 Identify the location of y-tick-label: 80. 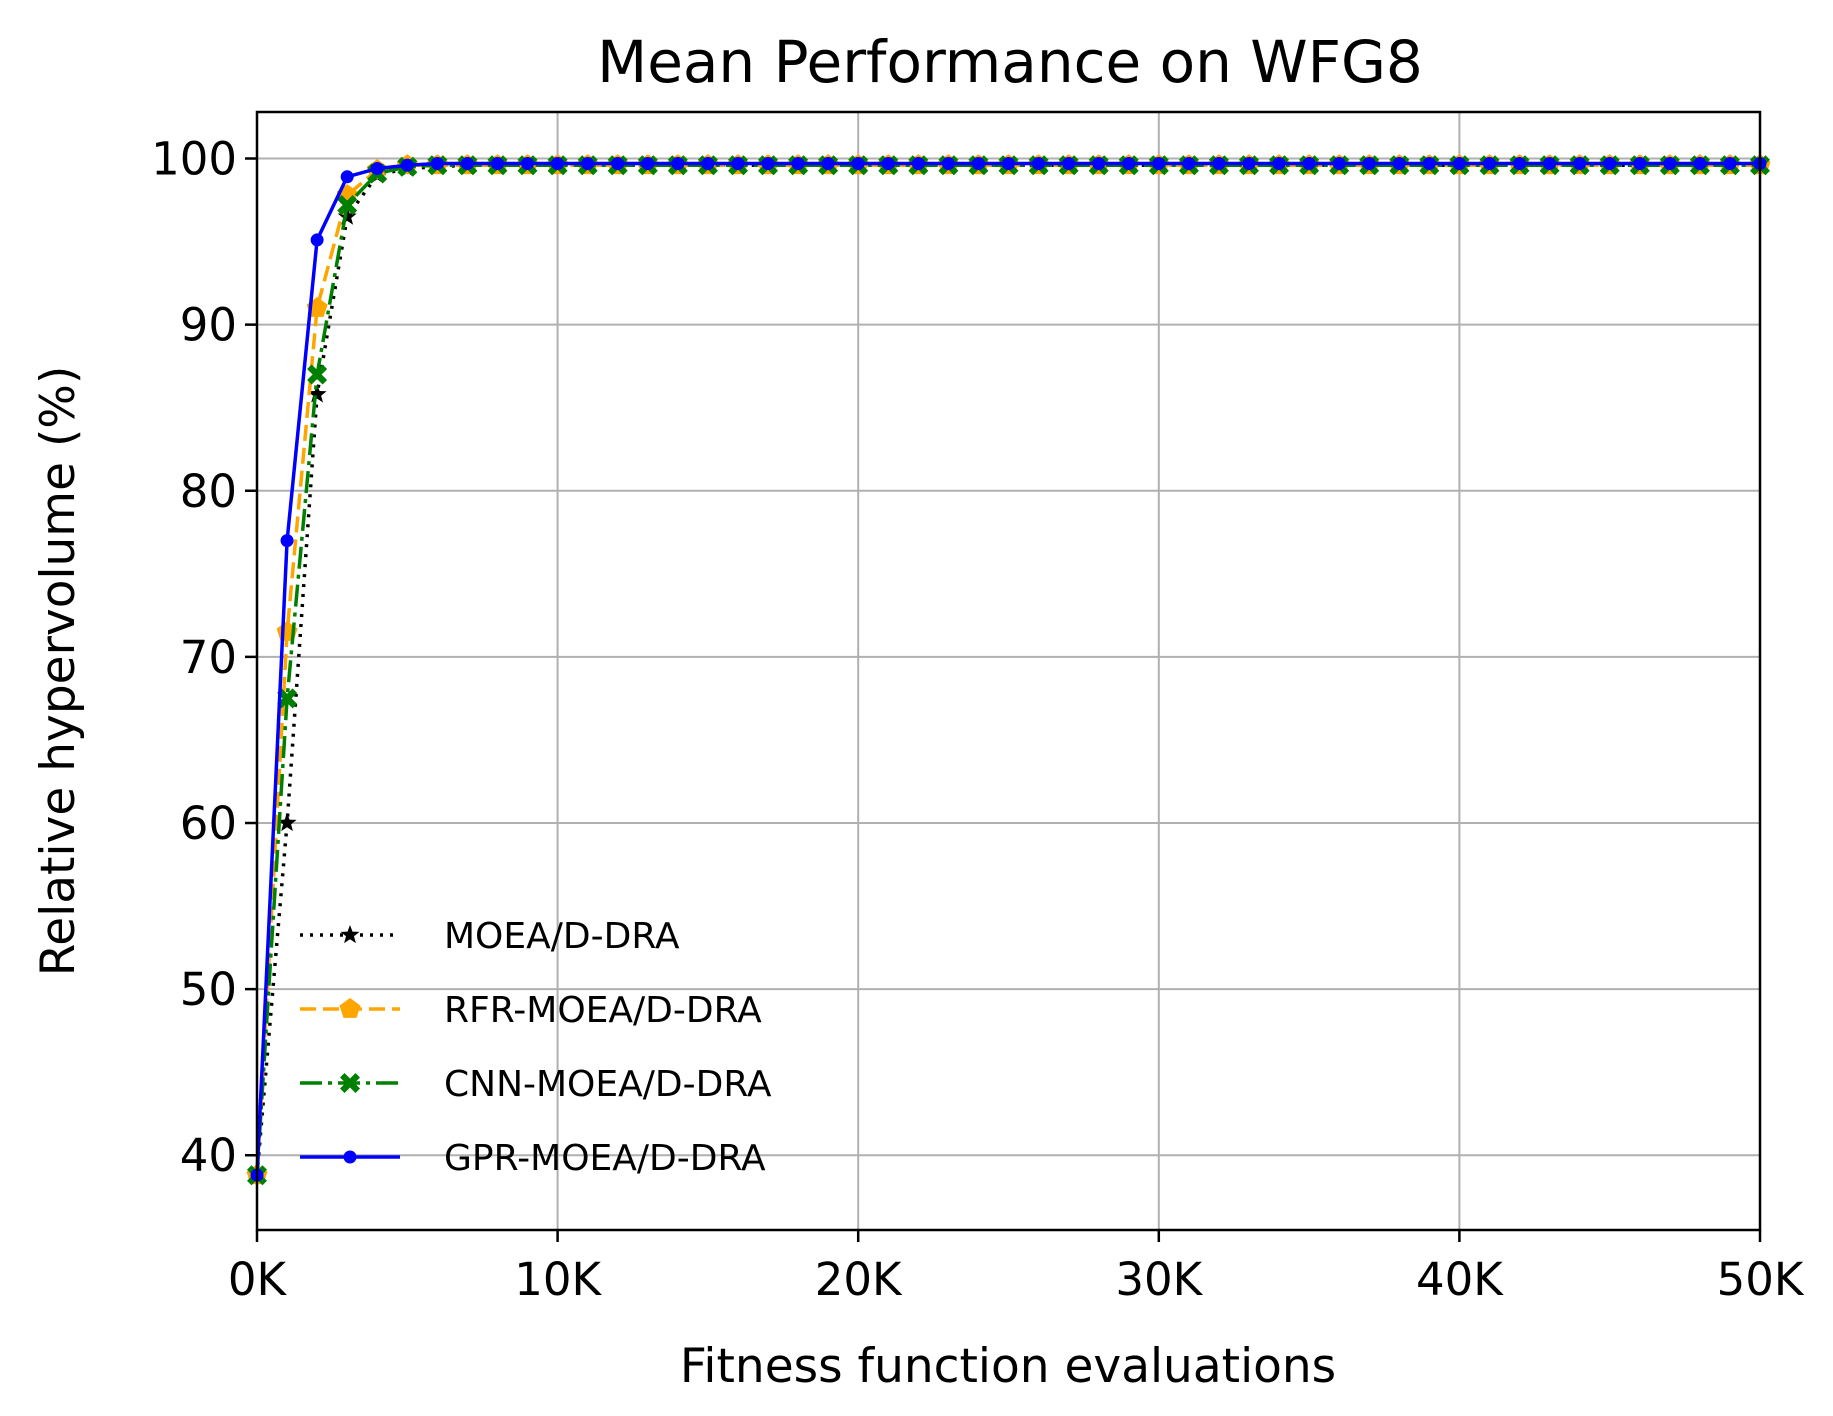
(208, 491).